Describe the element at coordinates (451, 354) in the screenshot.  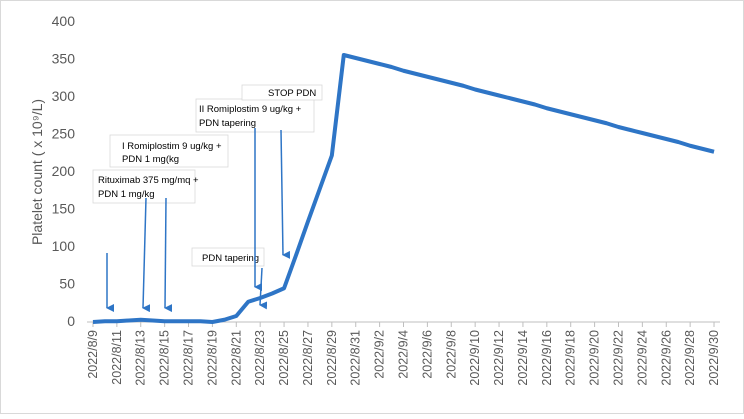
I see `x-tick-label: 2022/9/8` at that location.